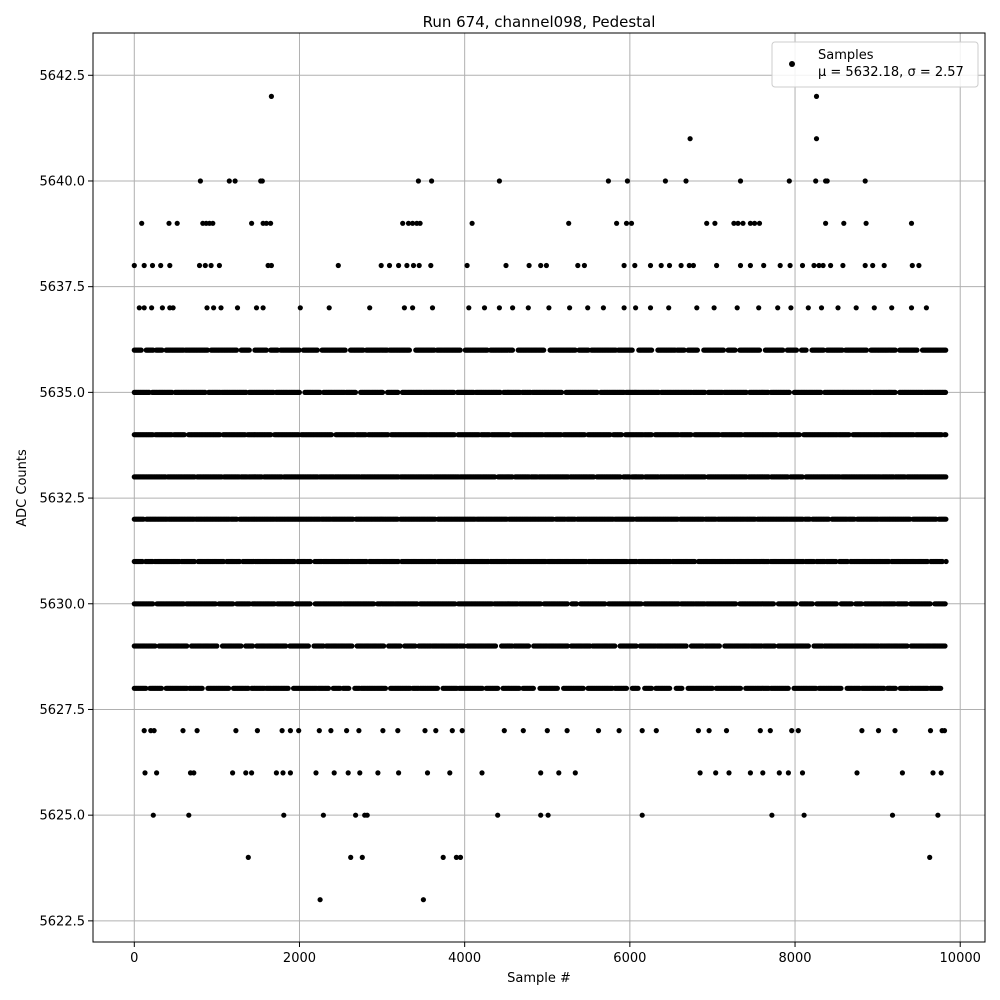 Image resolution: width=1000 pixels, height=1000 pixels. I want to click on chart-title: Run 674, channel098, Pedestal, so click(539, 22).